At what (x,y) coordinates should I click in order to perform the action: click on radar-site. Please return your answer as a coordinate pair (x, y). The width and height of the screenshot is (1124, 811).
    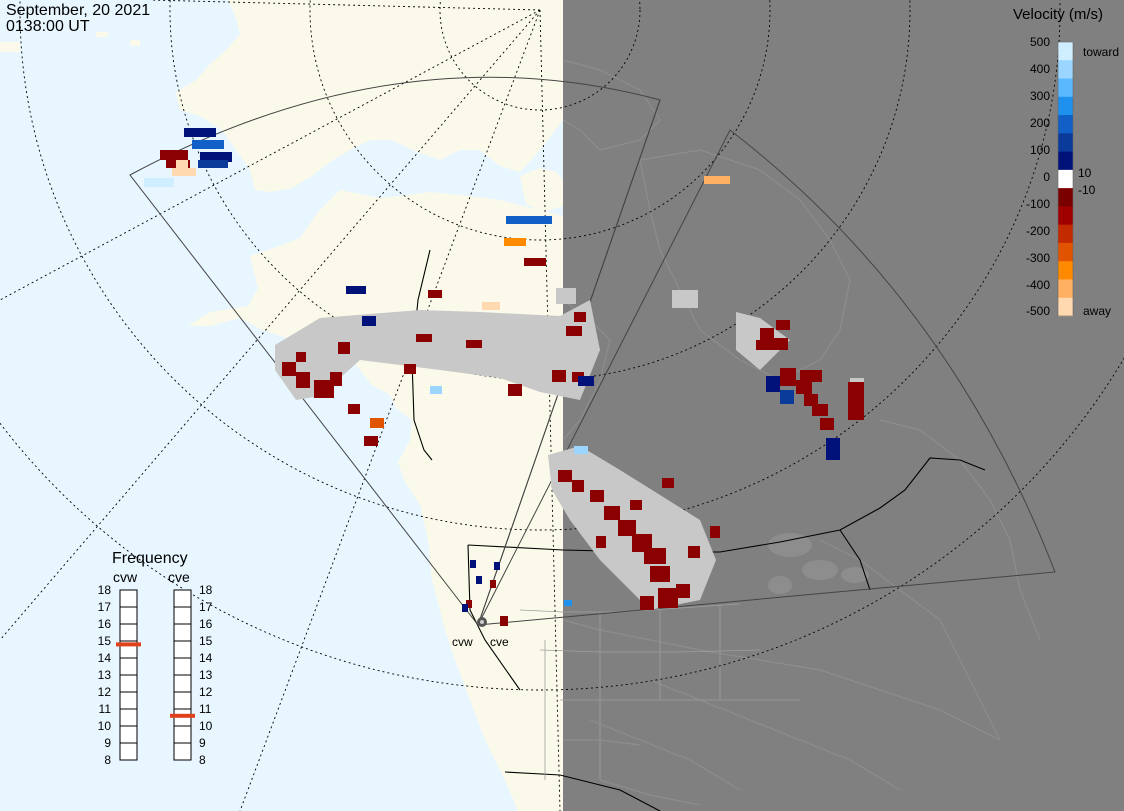
    Looking at the image, I should click on (482, 622).